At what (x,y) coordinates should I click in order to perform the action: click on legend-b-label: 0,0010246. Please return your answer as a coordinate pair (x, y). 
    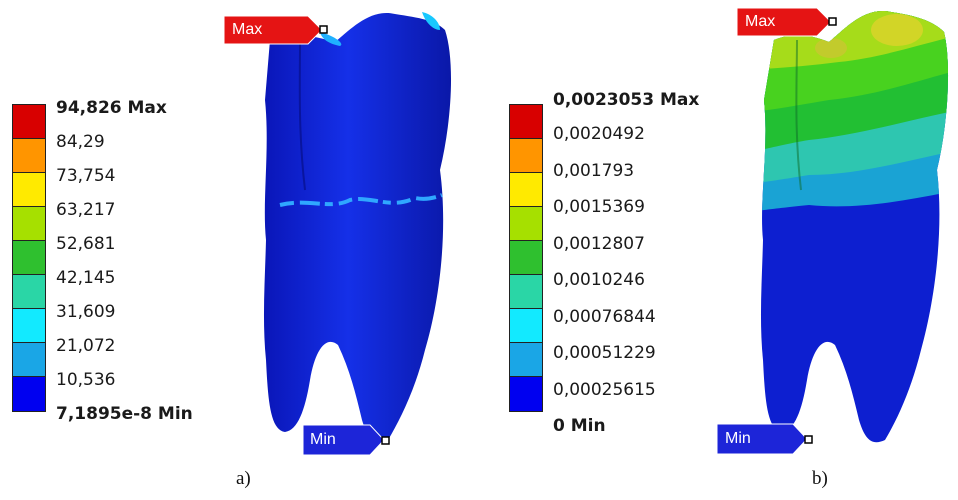
    Looking at the image, I should click on (599, 280).